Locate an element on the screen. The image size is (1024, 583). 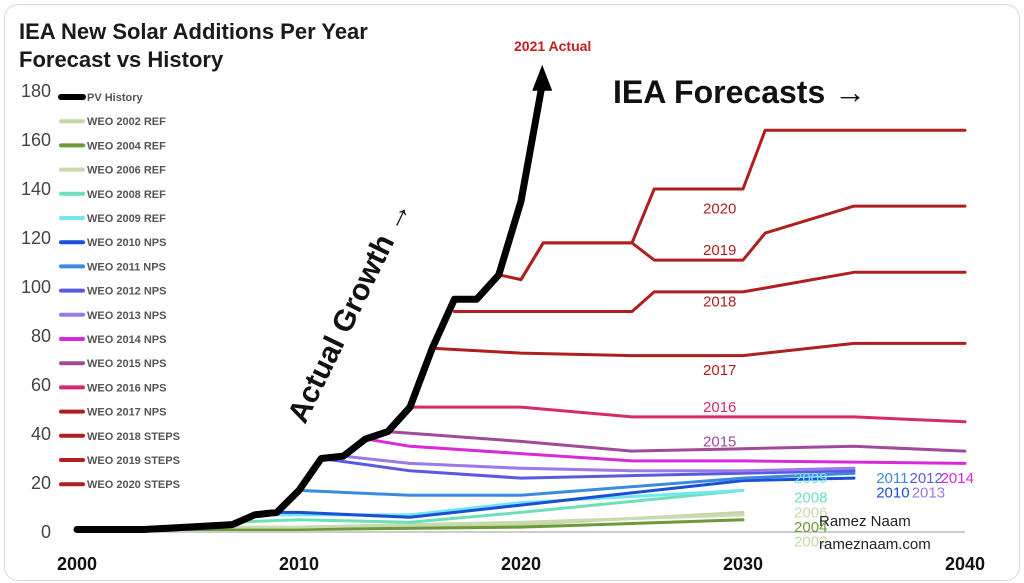
chart-title-text: IEA New Solar Additions Per Year is located at coordinates (193, 31).